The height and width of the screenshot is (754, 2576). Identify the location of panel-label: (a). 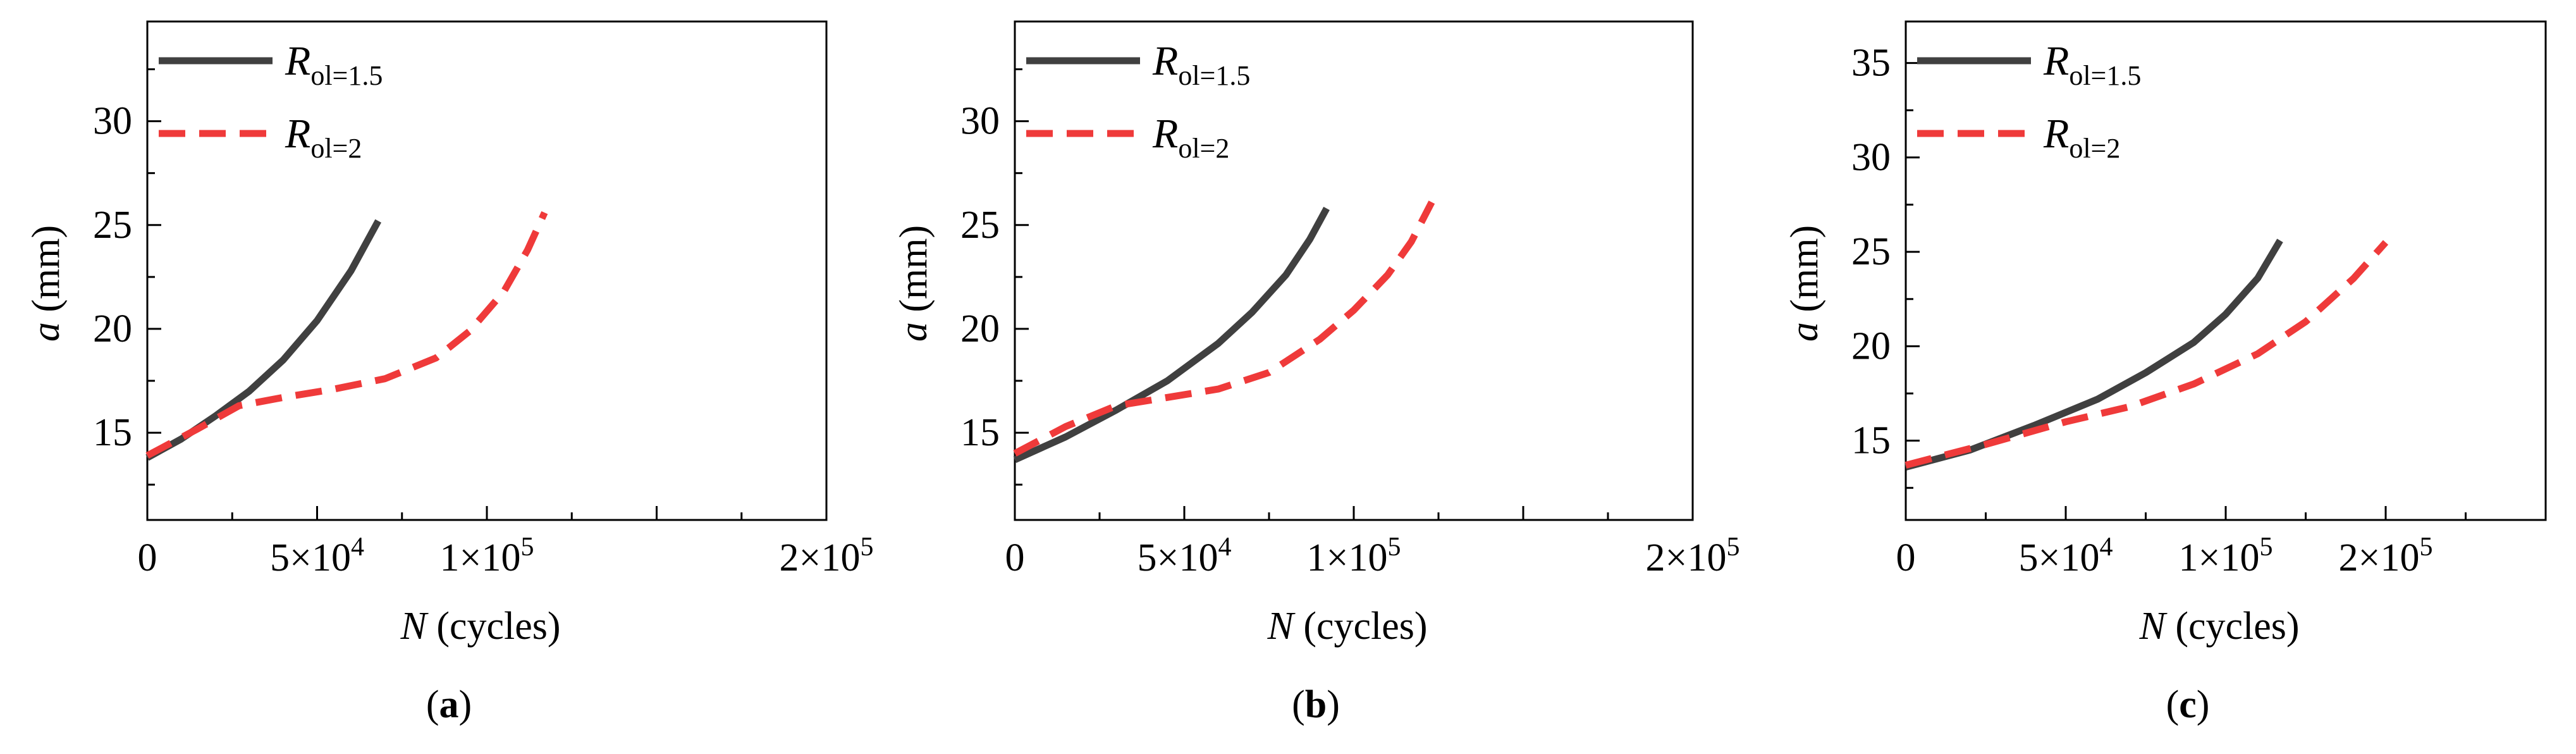
(449, 704).